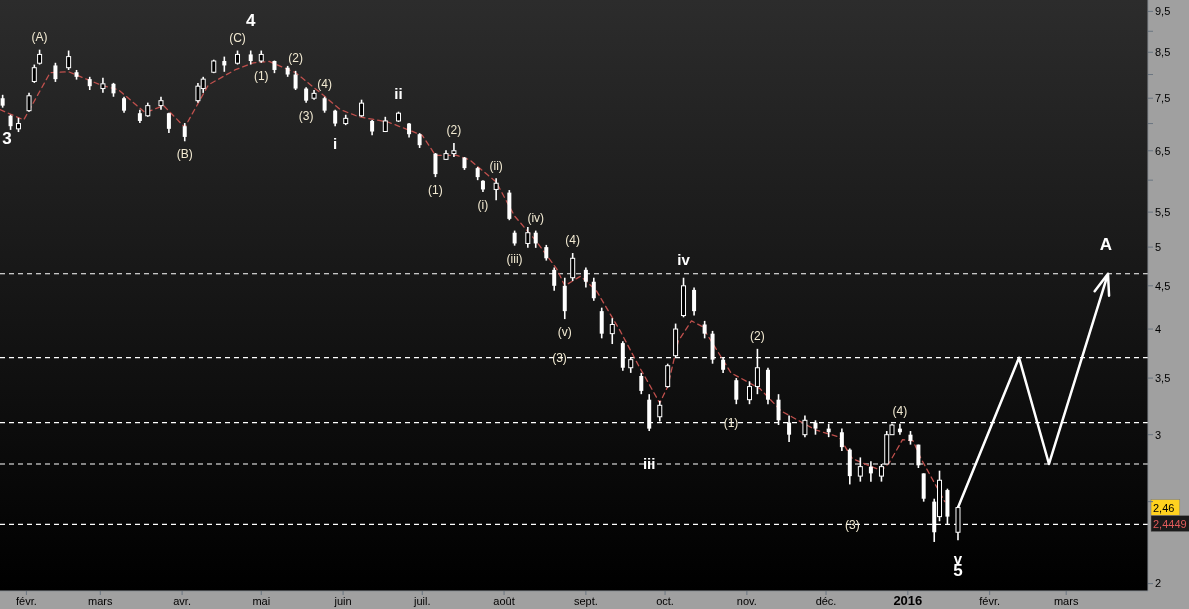 This screenshot has width=1189, height=609. What do you see at coordinates (398, 93) in the screenshot?
I see `annotation: ii` at bounding box center [398, 93].